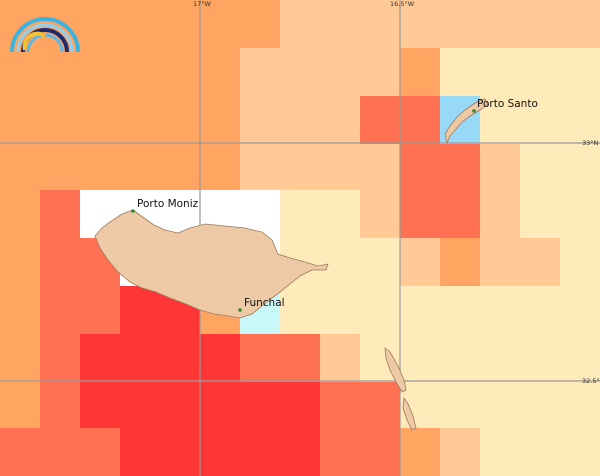  What do you see at coordinates (400, 389) in the screenshot?
I see `desertas-islands` at bounding box center [400, 389].